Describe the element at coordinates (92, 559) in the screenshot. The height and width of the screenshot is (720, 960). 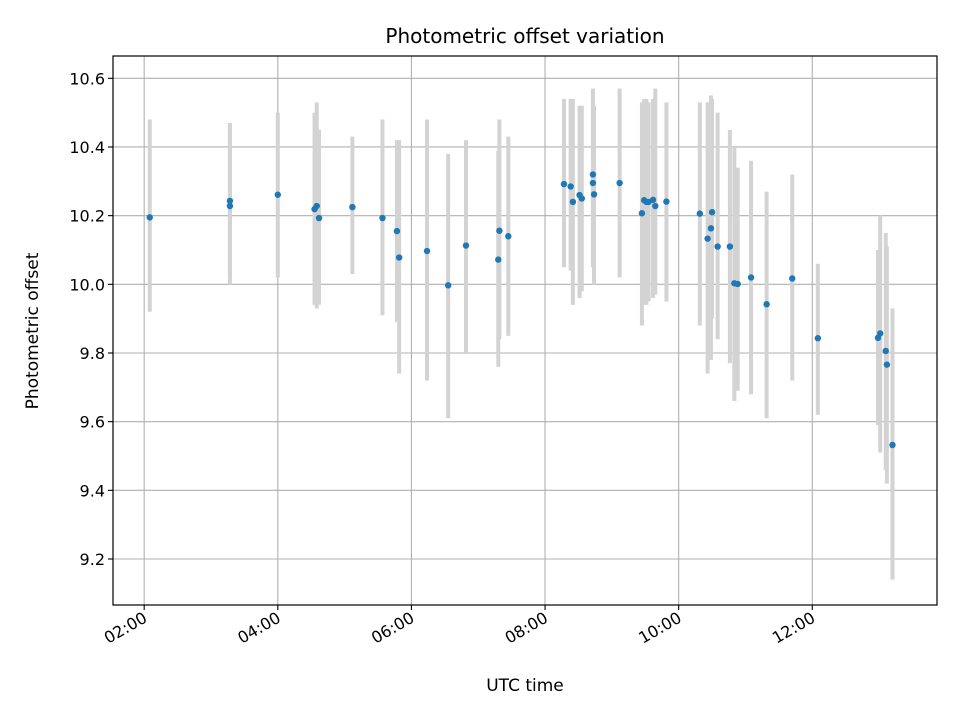
I see `y-tick-label: 9.2` at that location.